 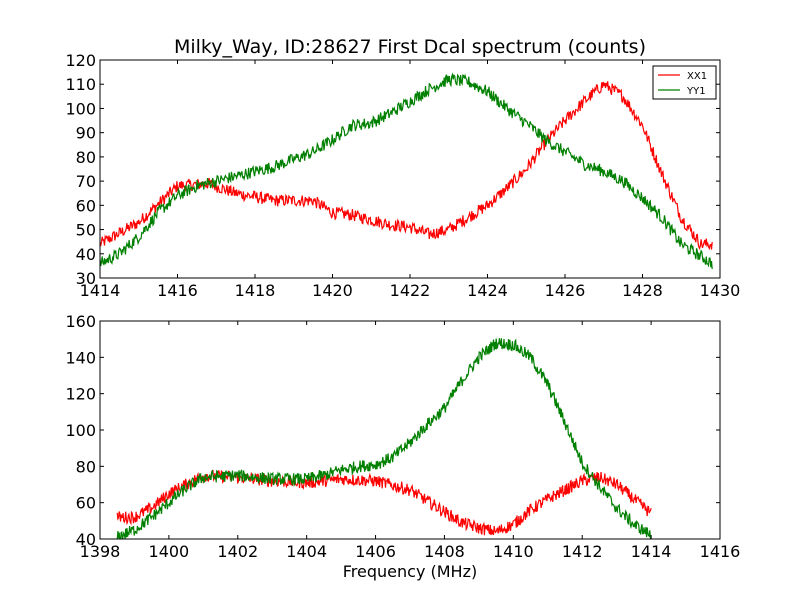 I want to click on legend-label-xx1: XX1, so click(x=697, y=76).